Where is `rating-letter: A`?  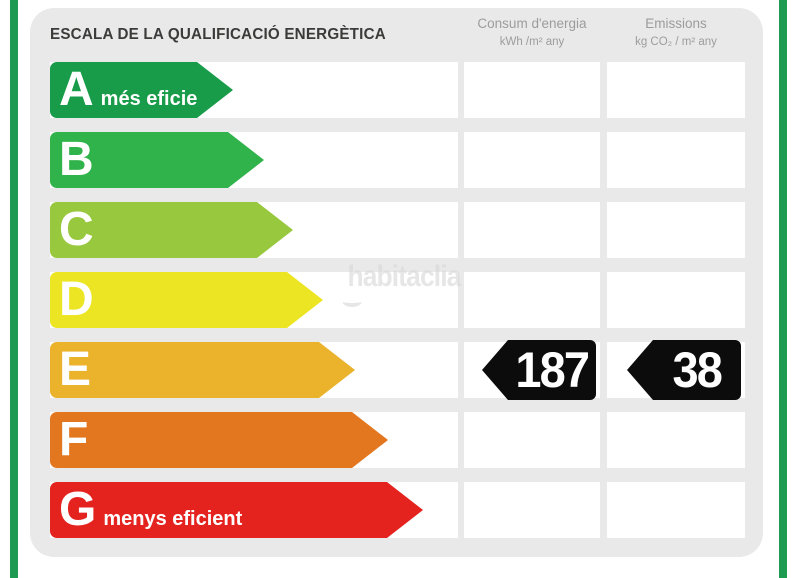 rating-letter: A is located at coordinates (76, 89).